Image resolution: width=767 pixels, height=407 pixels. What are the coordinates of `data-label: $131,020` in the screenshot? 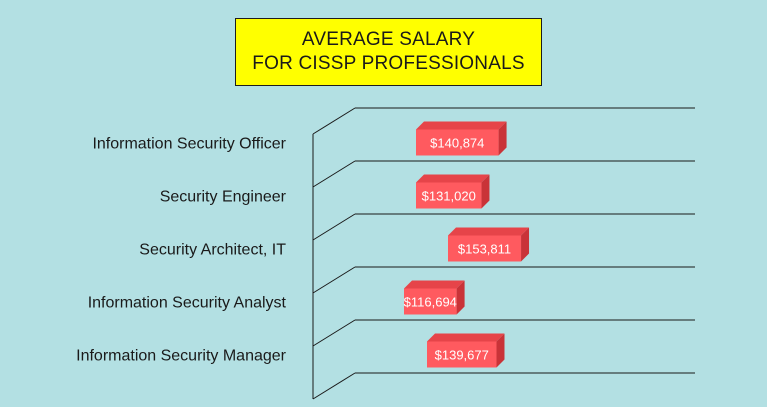 It's located at (449, 196).